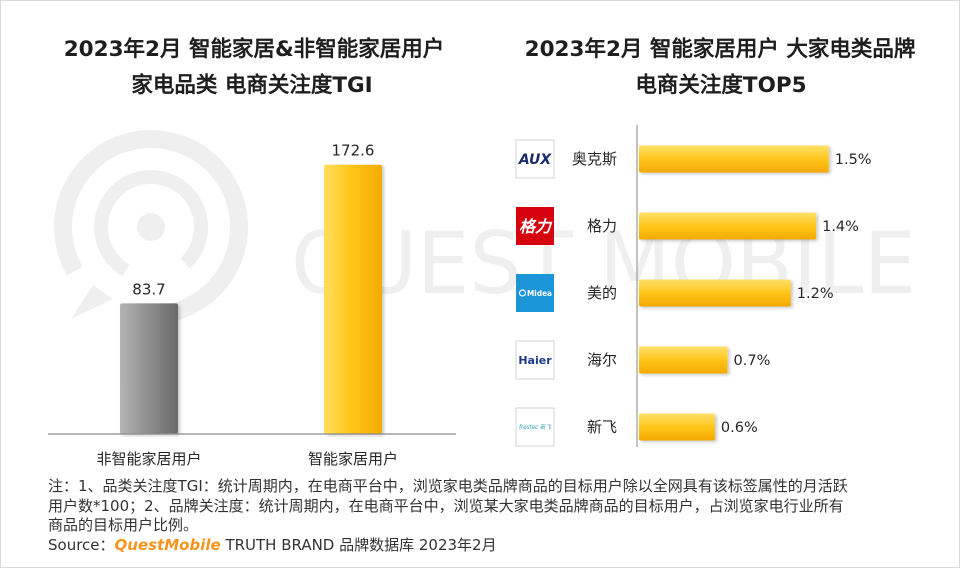  I want to click on tgi-chart-title-line-2: 家电品类 电商关注度TGI, so click(251, 85).